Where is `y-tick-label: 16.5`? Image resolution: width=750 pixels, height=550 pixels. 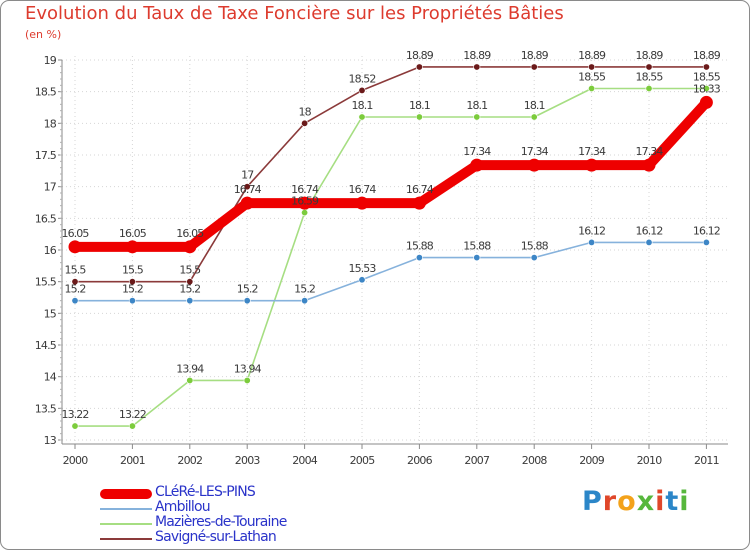 y-tick-label: 16.5 is located at coordinates (46, 218).